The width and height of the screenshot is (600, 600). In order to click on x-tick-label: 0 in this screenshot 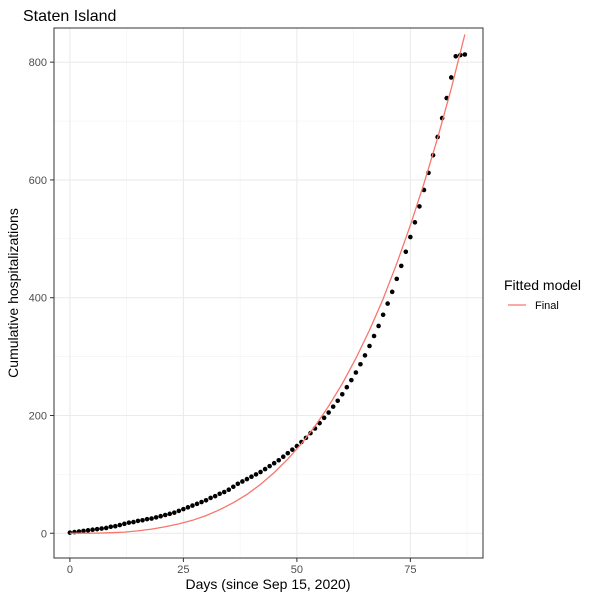, I will do `click(70, 570)`.